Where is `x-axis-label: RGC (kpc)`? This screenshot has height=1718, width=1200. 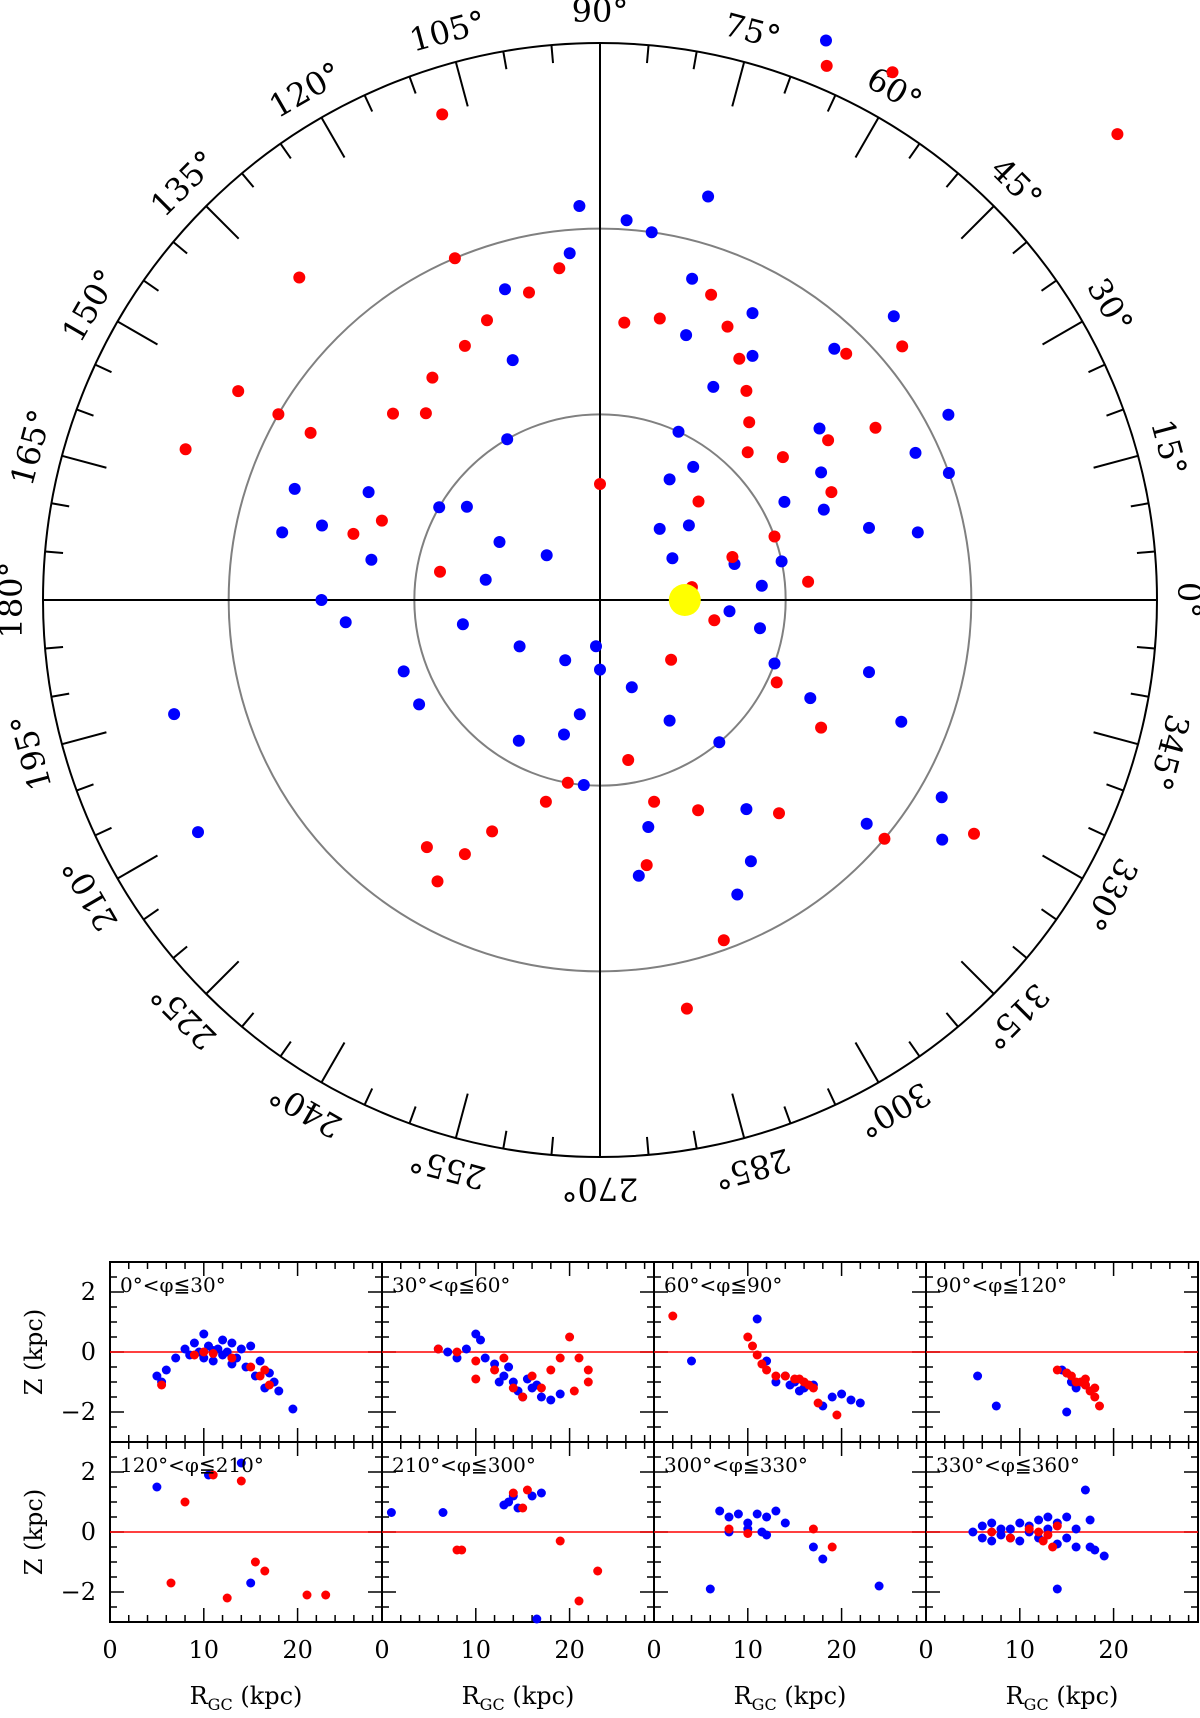 x-axis-label: RGC (kpc) is located at coordinates (1062, 1698).